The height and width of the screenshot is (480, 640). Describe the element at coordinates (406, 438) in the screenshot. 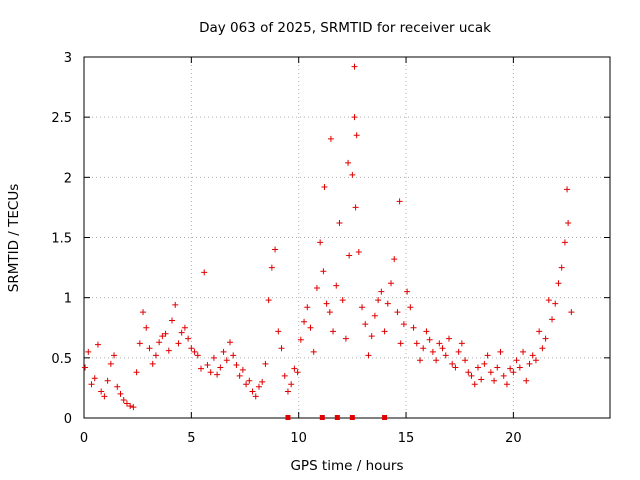

I see `x-tick-label: 15` at that location.